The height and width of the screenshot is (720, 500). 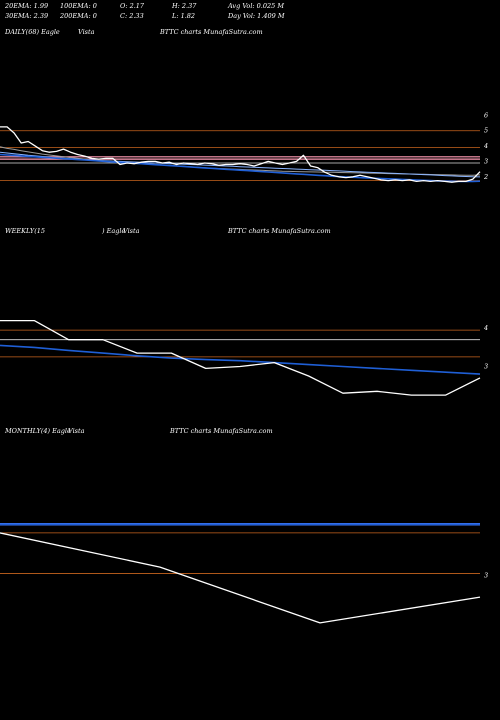 What do you see at coordinates (256, 16) in the screenshot?
I see `header-day-vol: Day Vol: 1.409 M` at bounding box center [256, 16].